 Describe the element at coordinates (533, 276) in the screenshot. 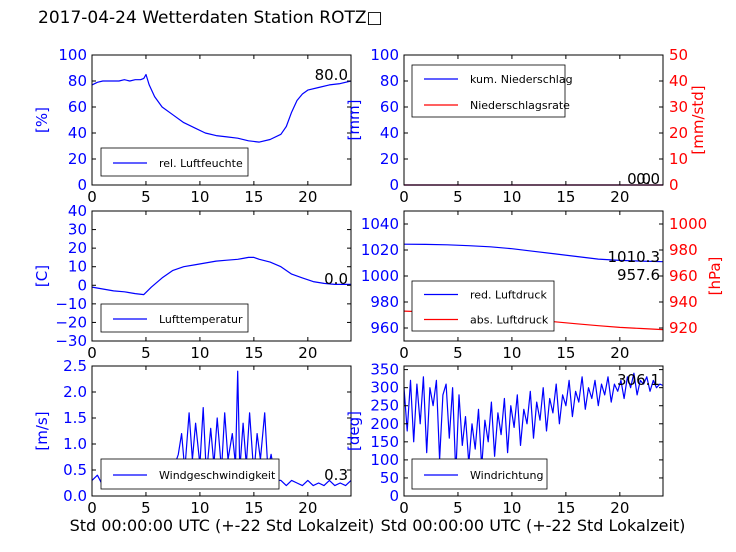

I see `chart-pressure` at that location.